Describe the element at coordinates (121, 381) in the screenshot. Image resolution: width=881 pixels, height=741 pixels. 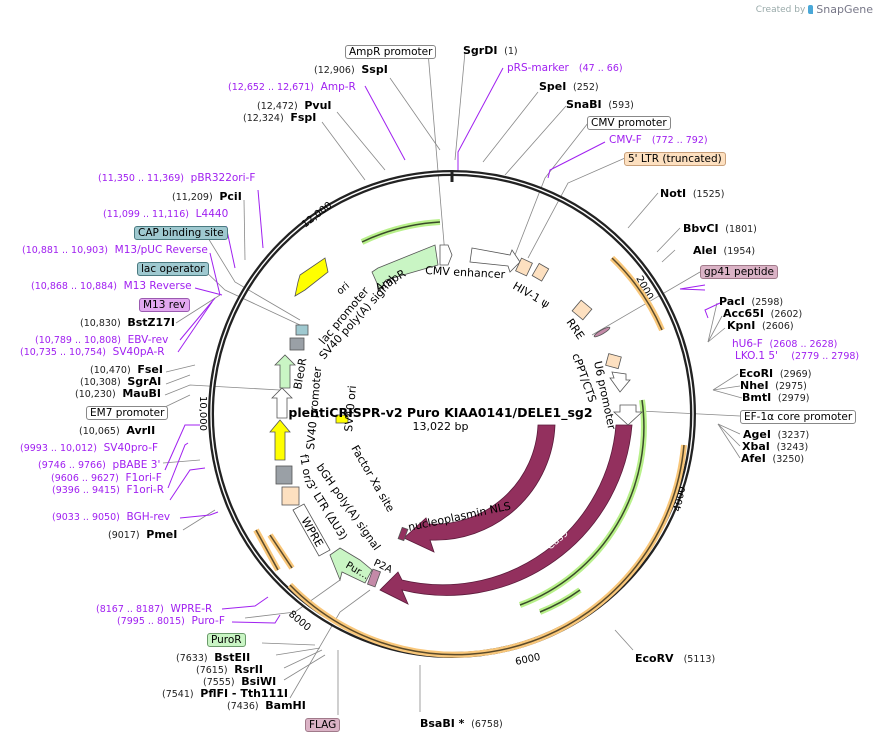
I see `enzyme-sgrai: (10,308) SgrAI` at that location.